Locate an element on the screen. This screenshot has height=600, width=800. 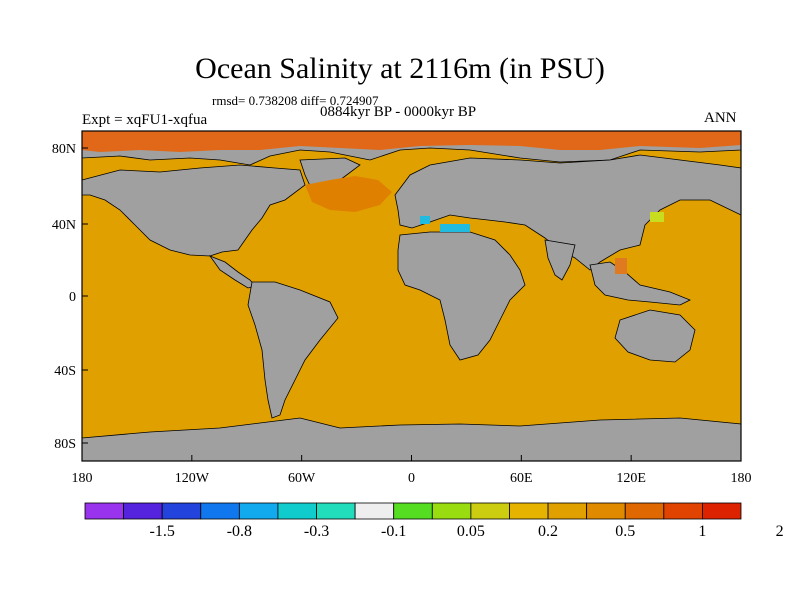
colorbar is located at coordinates (413, 511).